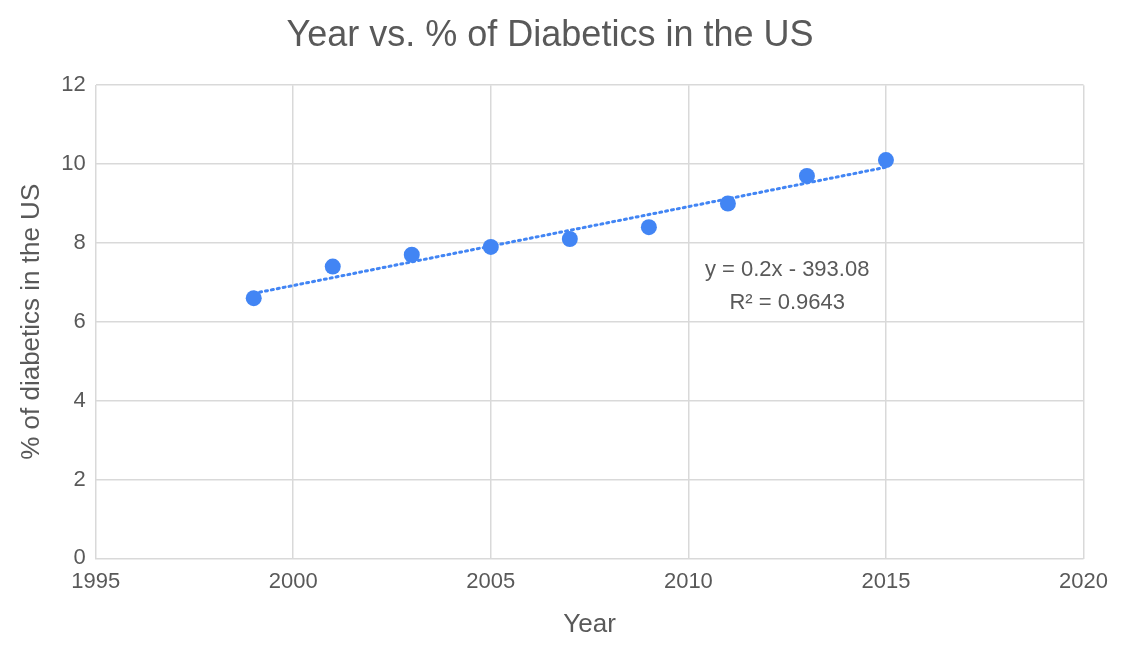 The height and width of the screenshot is (656, 1129). Describe the element at coordinates (29, 321) in the screenshot. I see `y-axis-title: % of diabetics in the US` at that location.